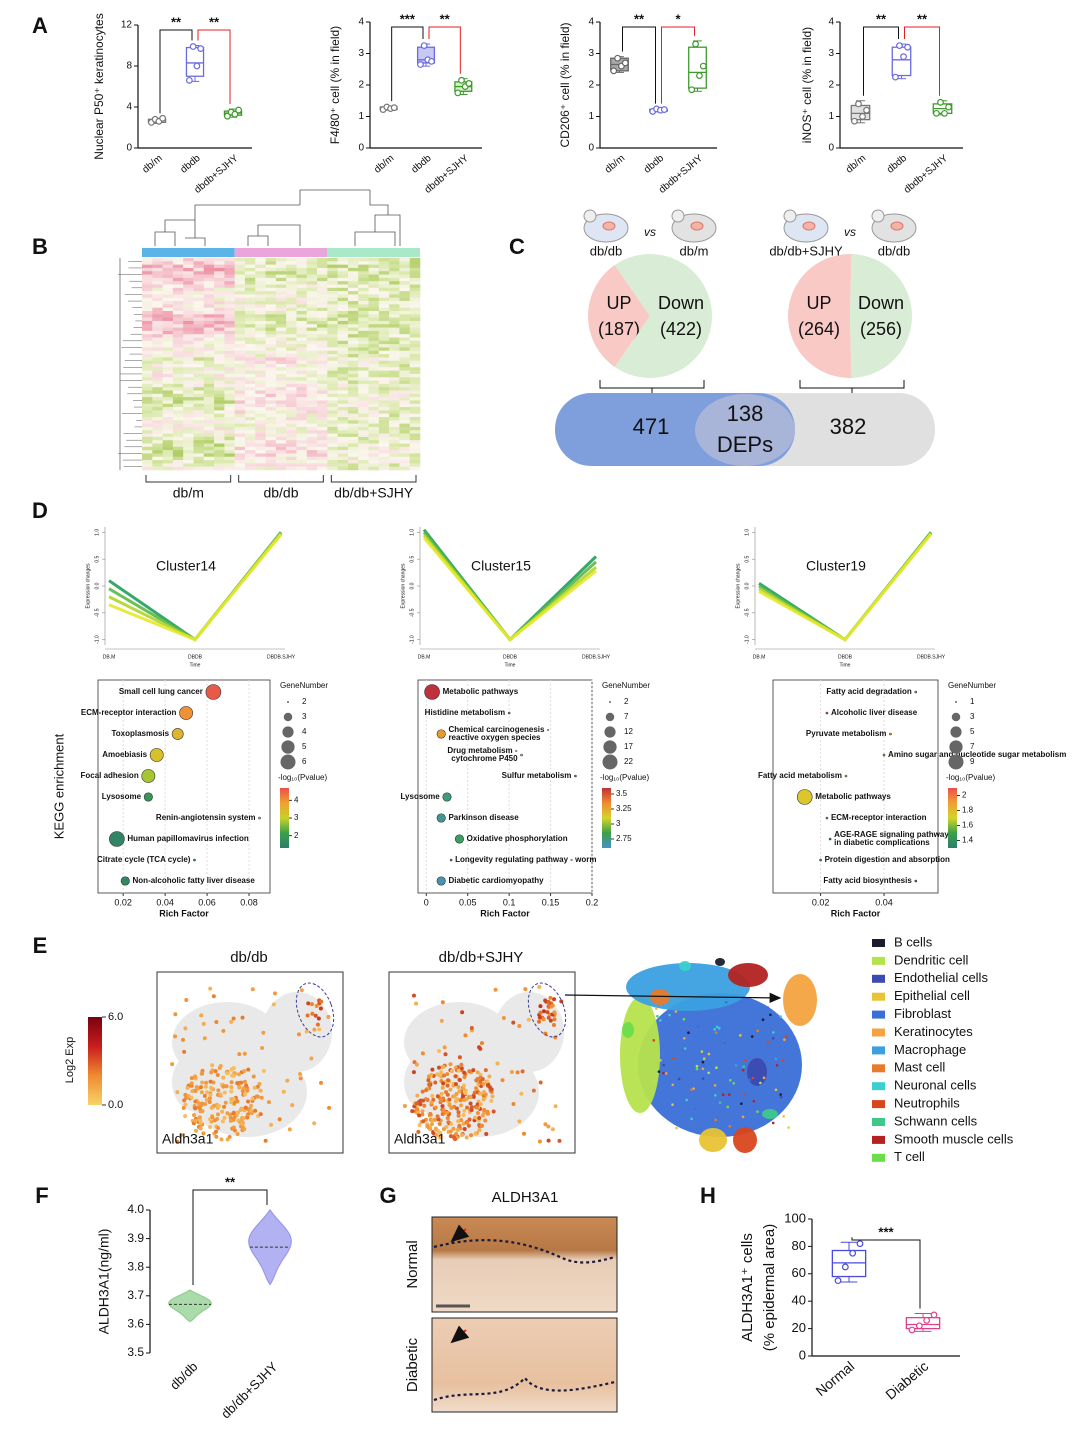  I want to click on term-label: AGE-RAGE signaling pathway, so click(891, 834).